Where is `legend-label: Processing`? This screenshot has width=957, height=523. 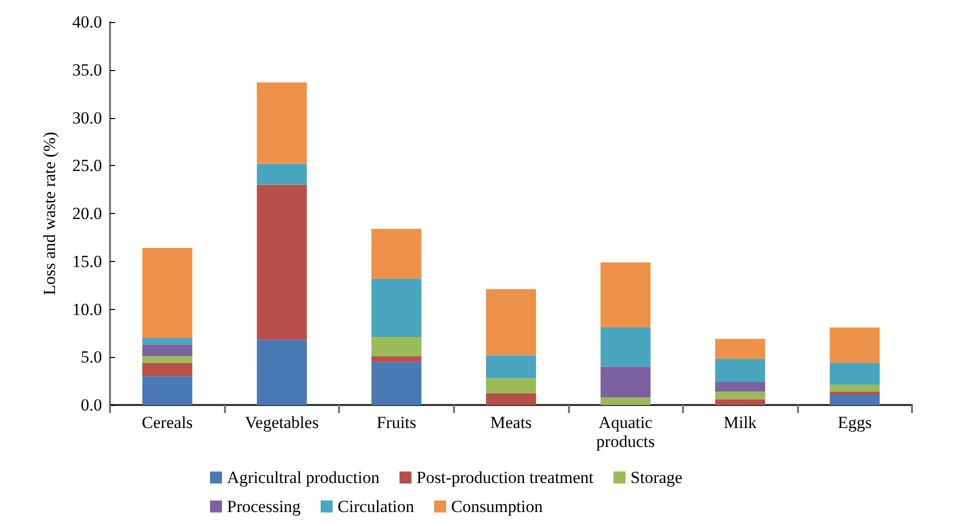 legend-label: Processing is located at coordinates (264, 506).